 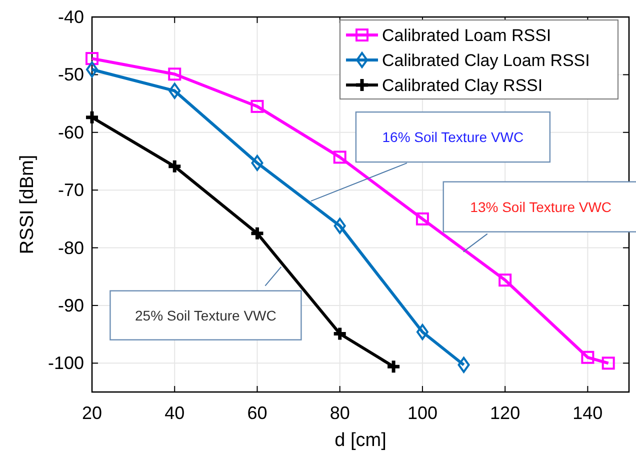 What do you see at coordinates (71, 74) in the screenshot?
I see `y-tick-label: -50` at bounding box center [71, 74].